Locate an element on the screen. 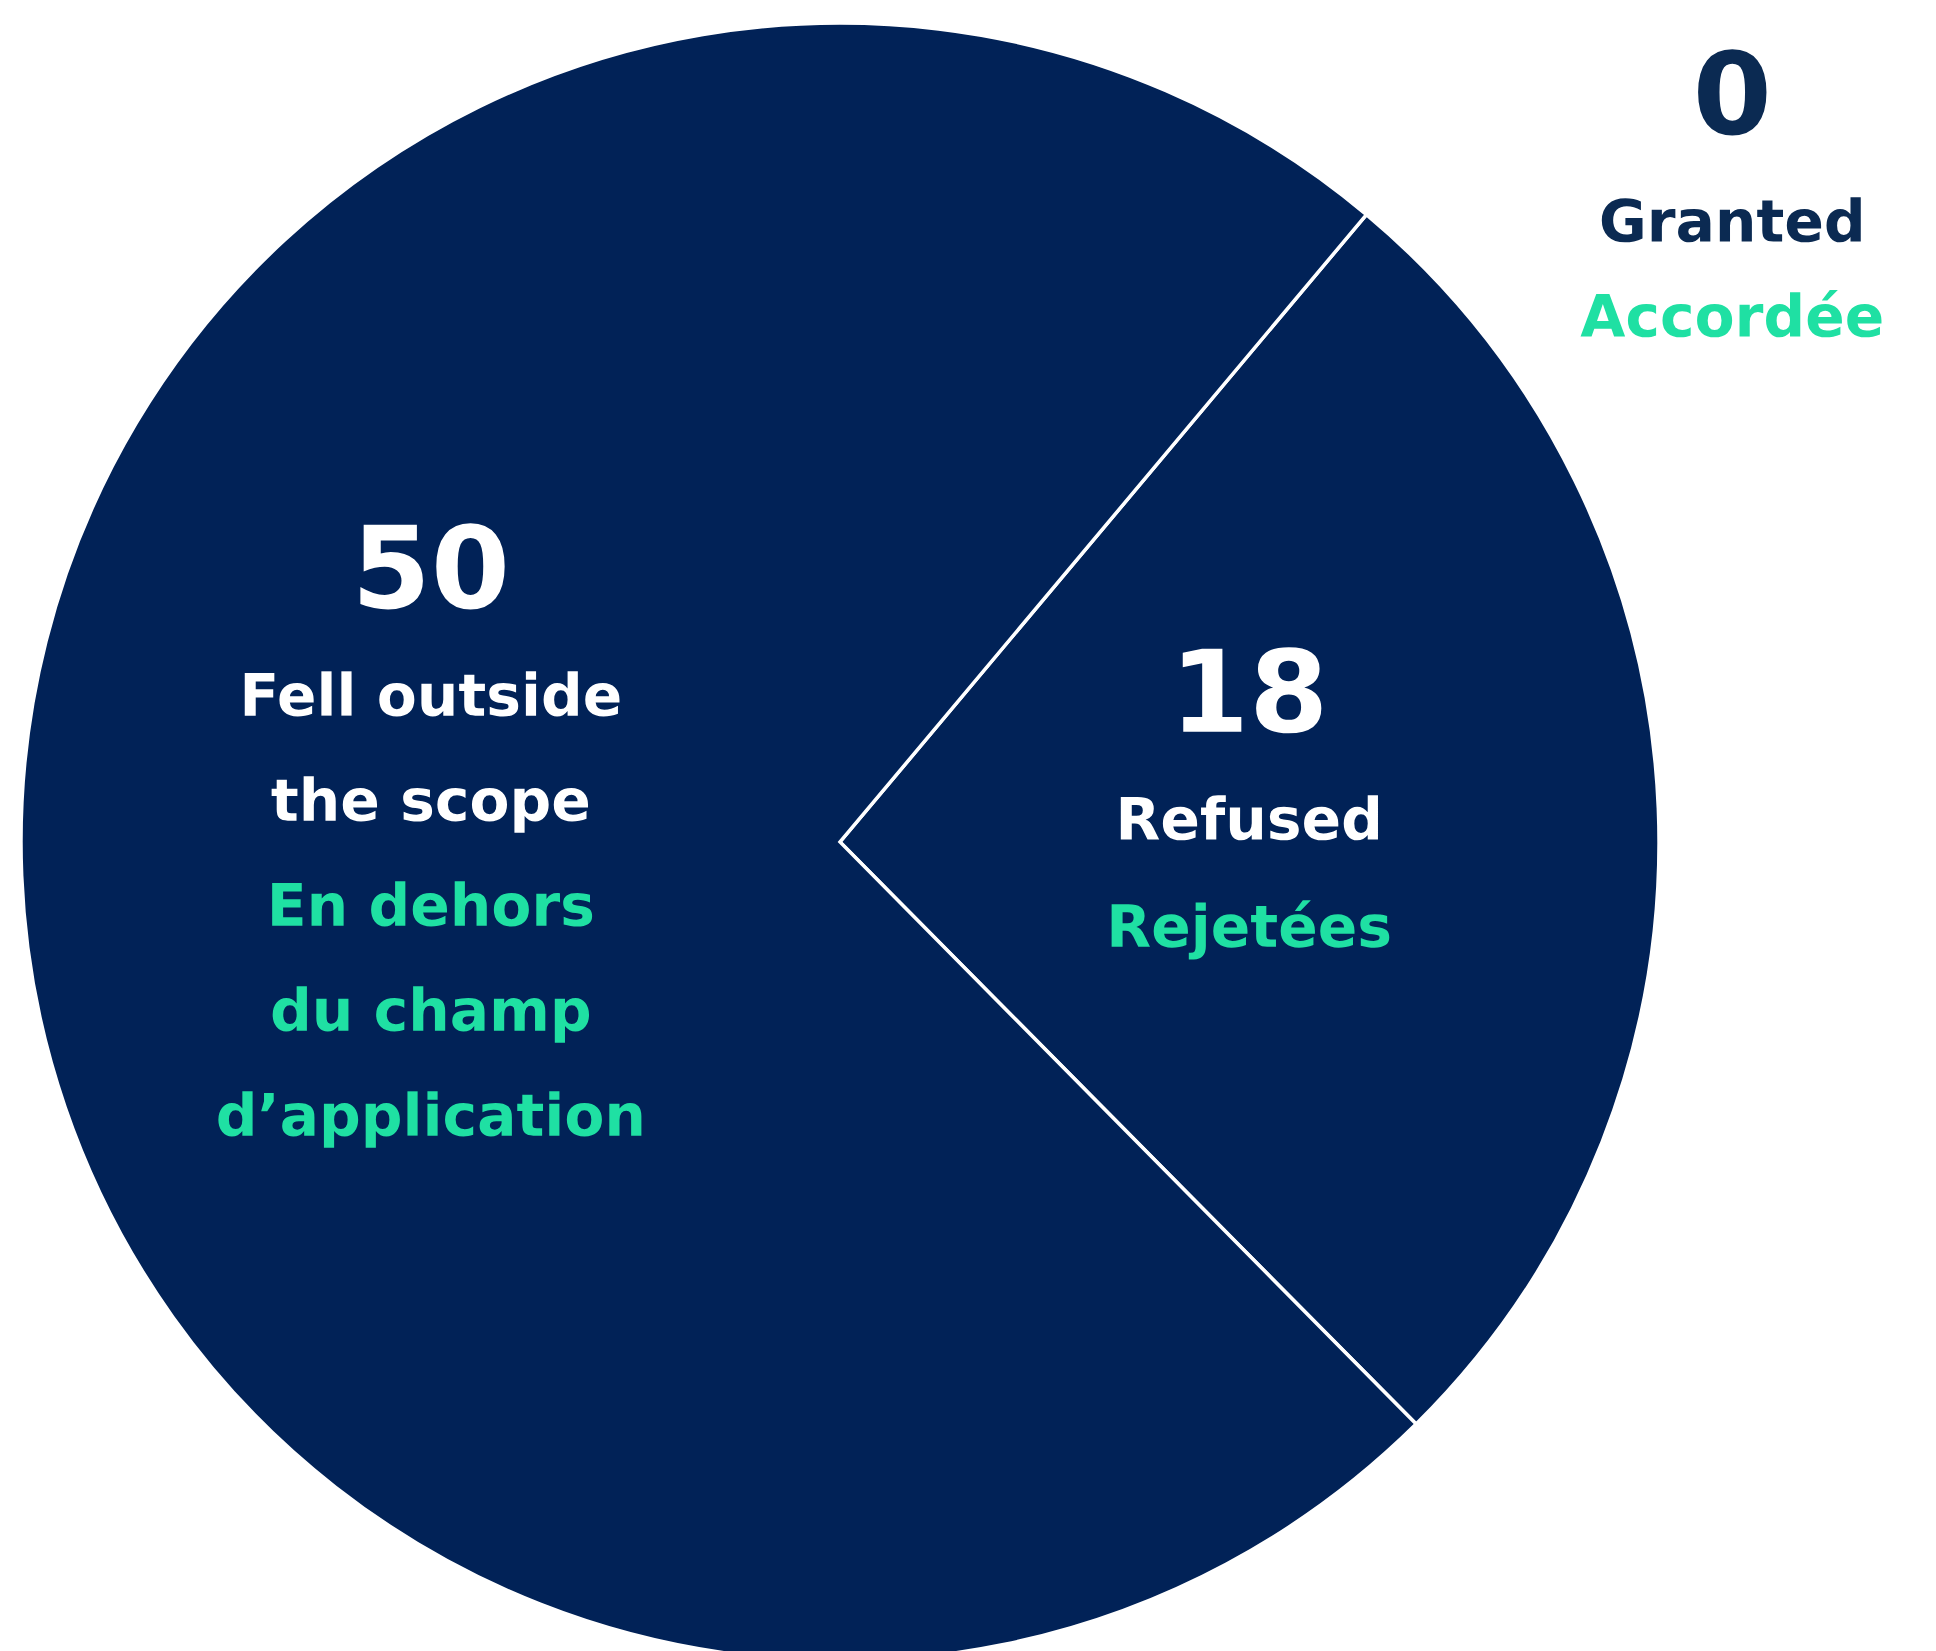 The image size is (1936, 1651). text: Rejetées is located at coordinates (1250, 930).